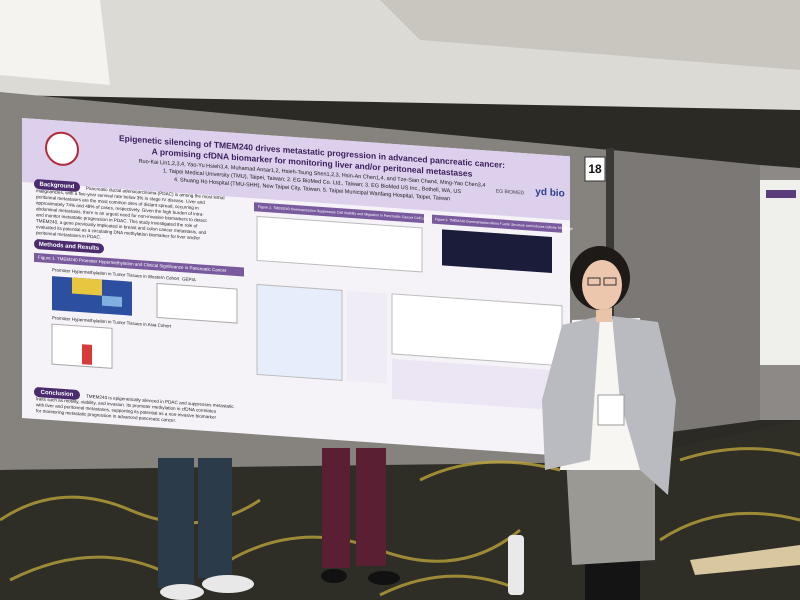 This screenshot has height=600, width=800. Describe the element at coordinates (781, 194) in the screenshot. I see `neighbor-poster-header` at that location.